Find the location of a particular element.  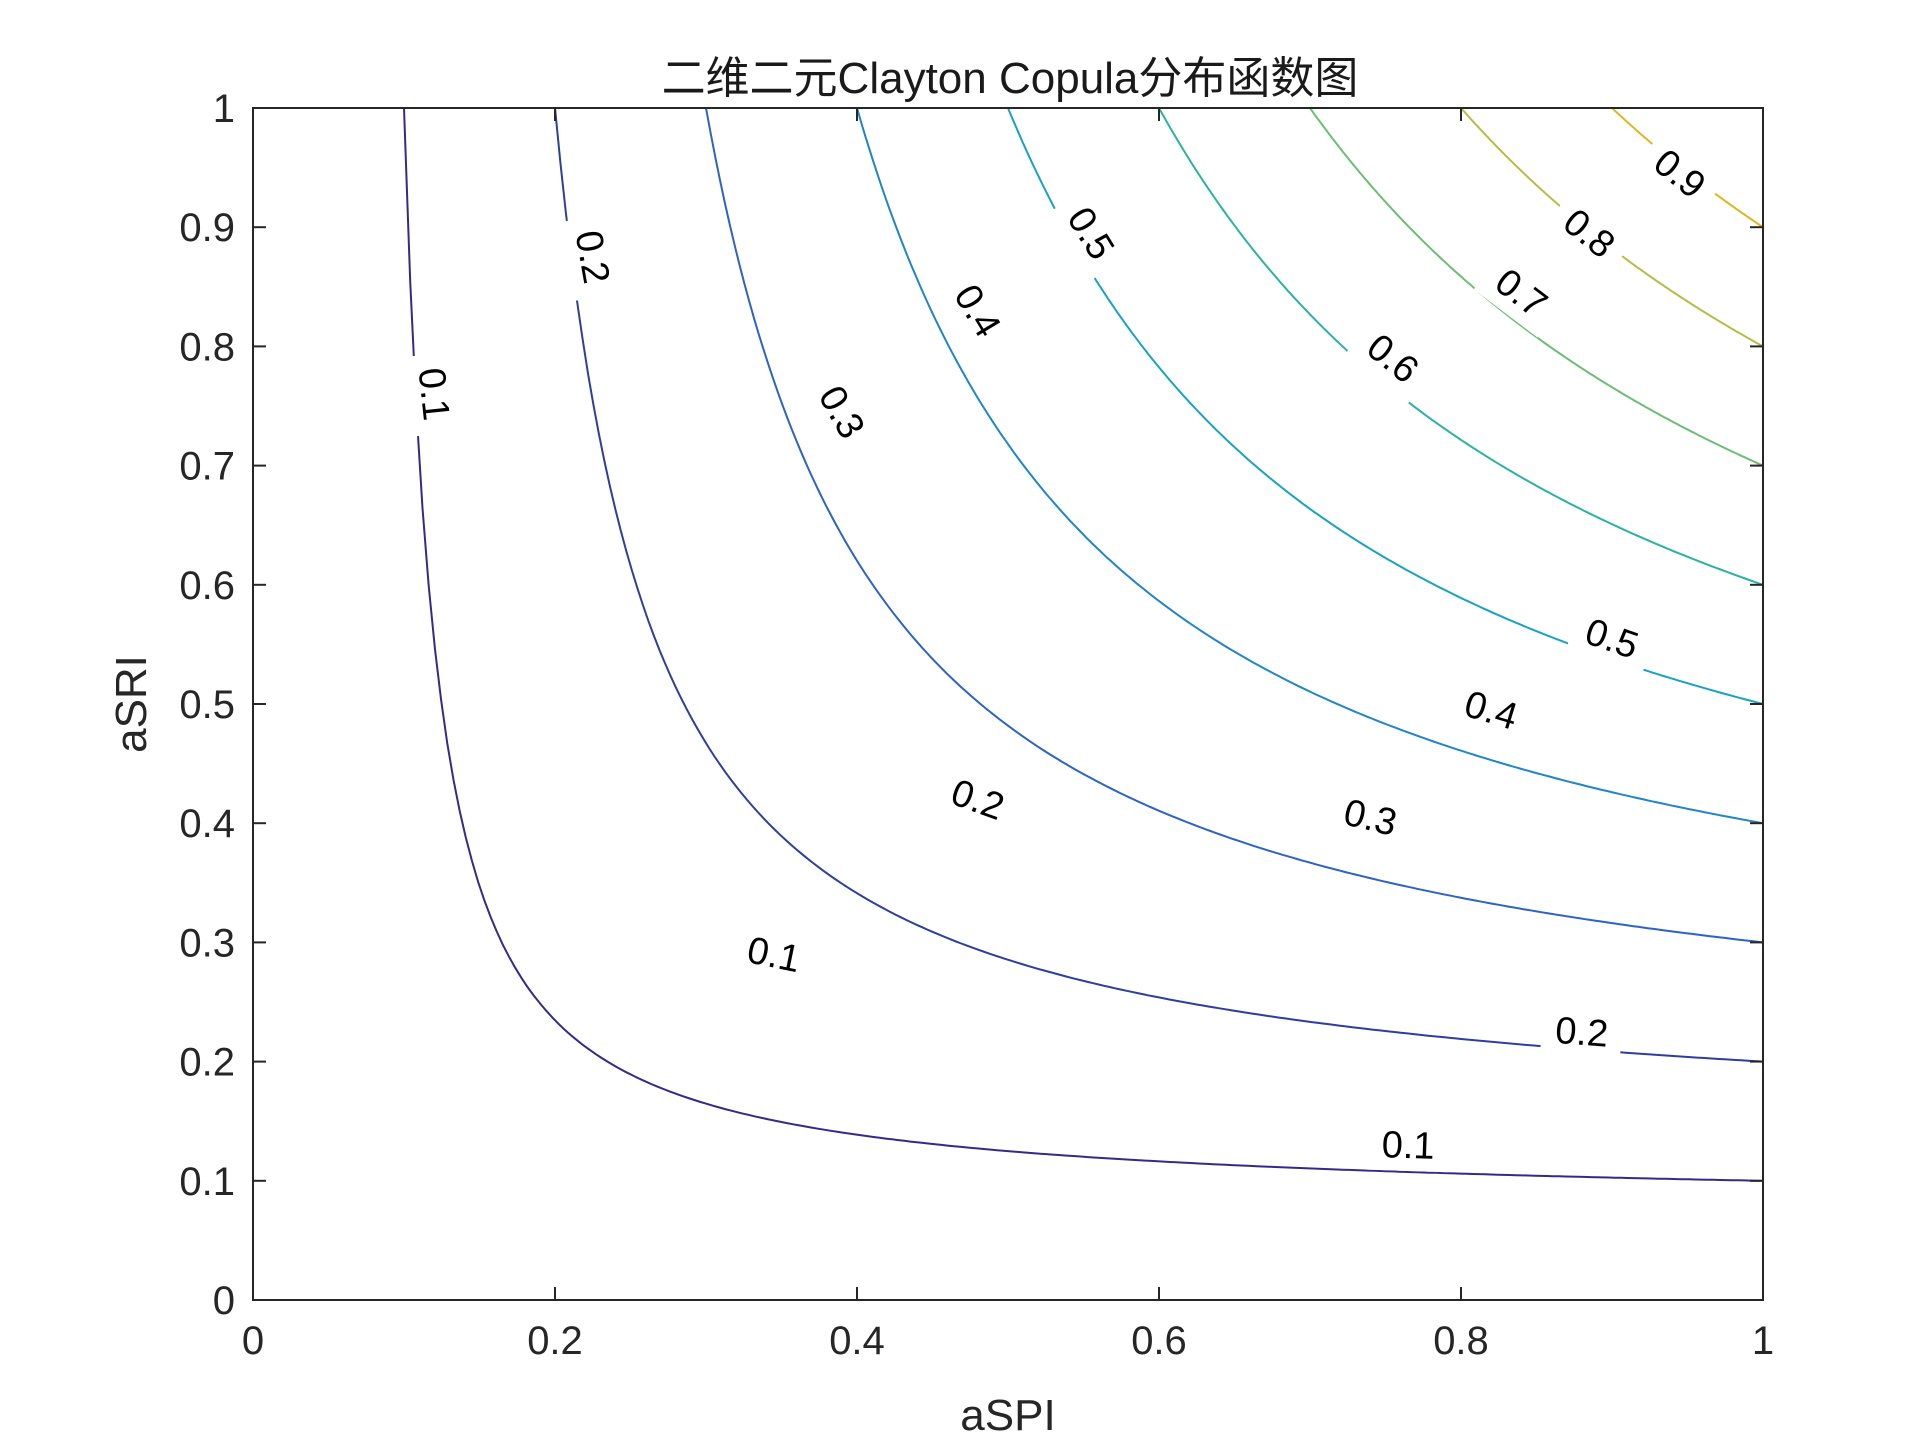

x-tick-label: 1 is located at coordinates (1763, 1341).